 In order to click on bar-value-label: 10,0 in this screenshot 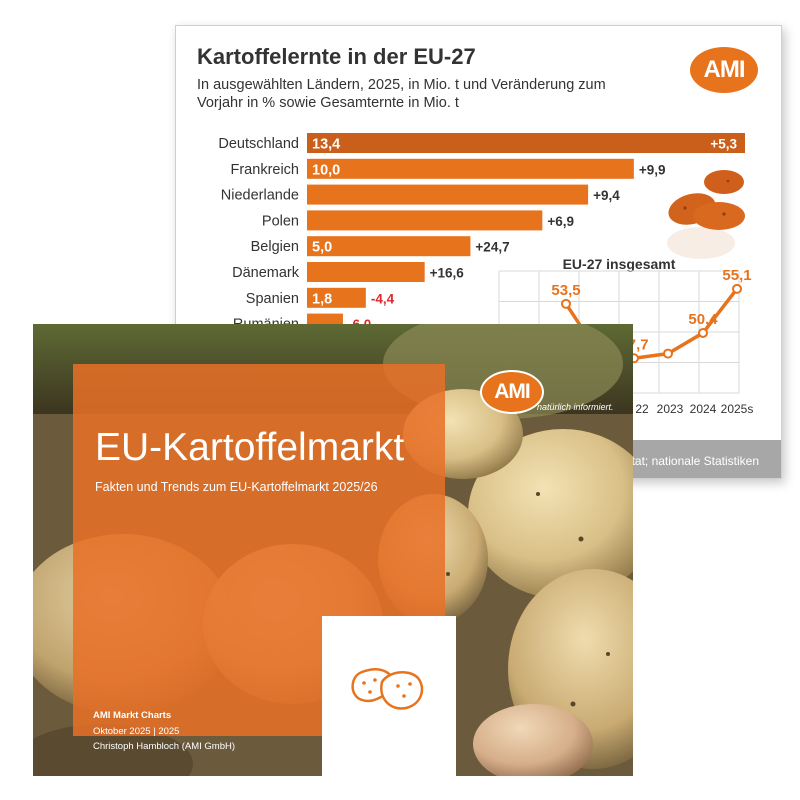, I will do `click(326, 170)`.